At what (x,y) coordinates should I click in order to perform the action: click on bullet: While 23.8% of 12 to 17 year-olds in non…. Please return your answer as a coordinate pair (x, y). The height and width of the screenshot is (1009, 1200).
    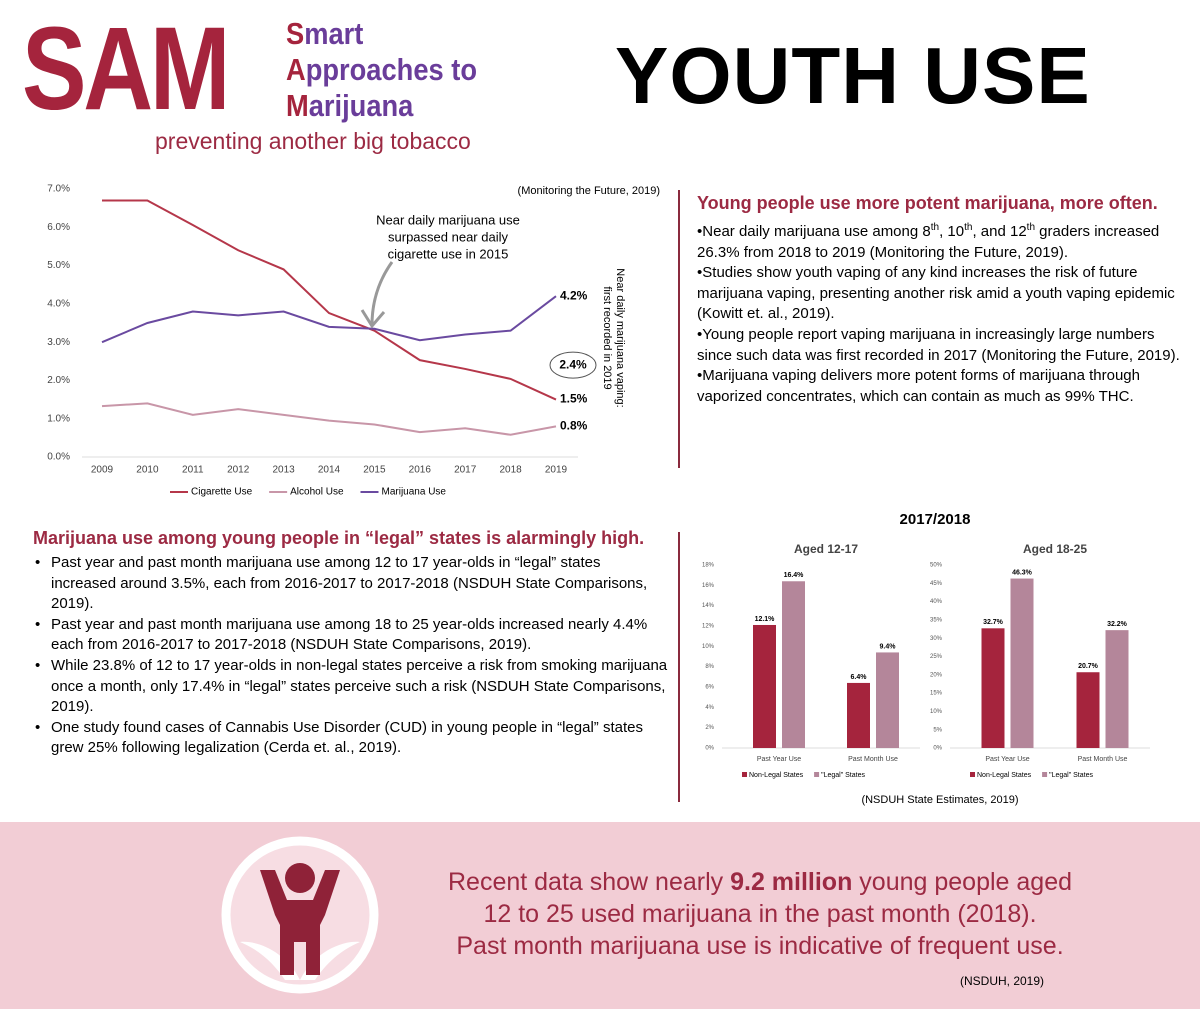
    Looking at the image, I should click on (350, 687).